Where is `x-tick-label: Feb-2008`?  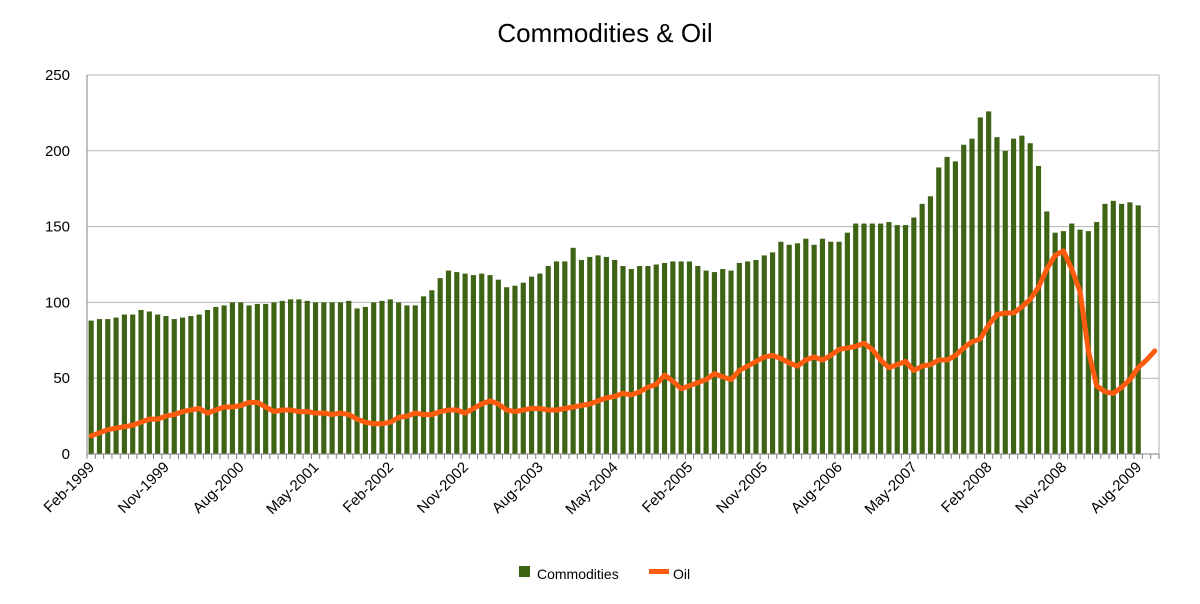
x-tick-label: Feb-2008 is located at coordinates (966, 487).